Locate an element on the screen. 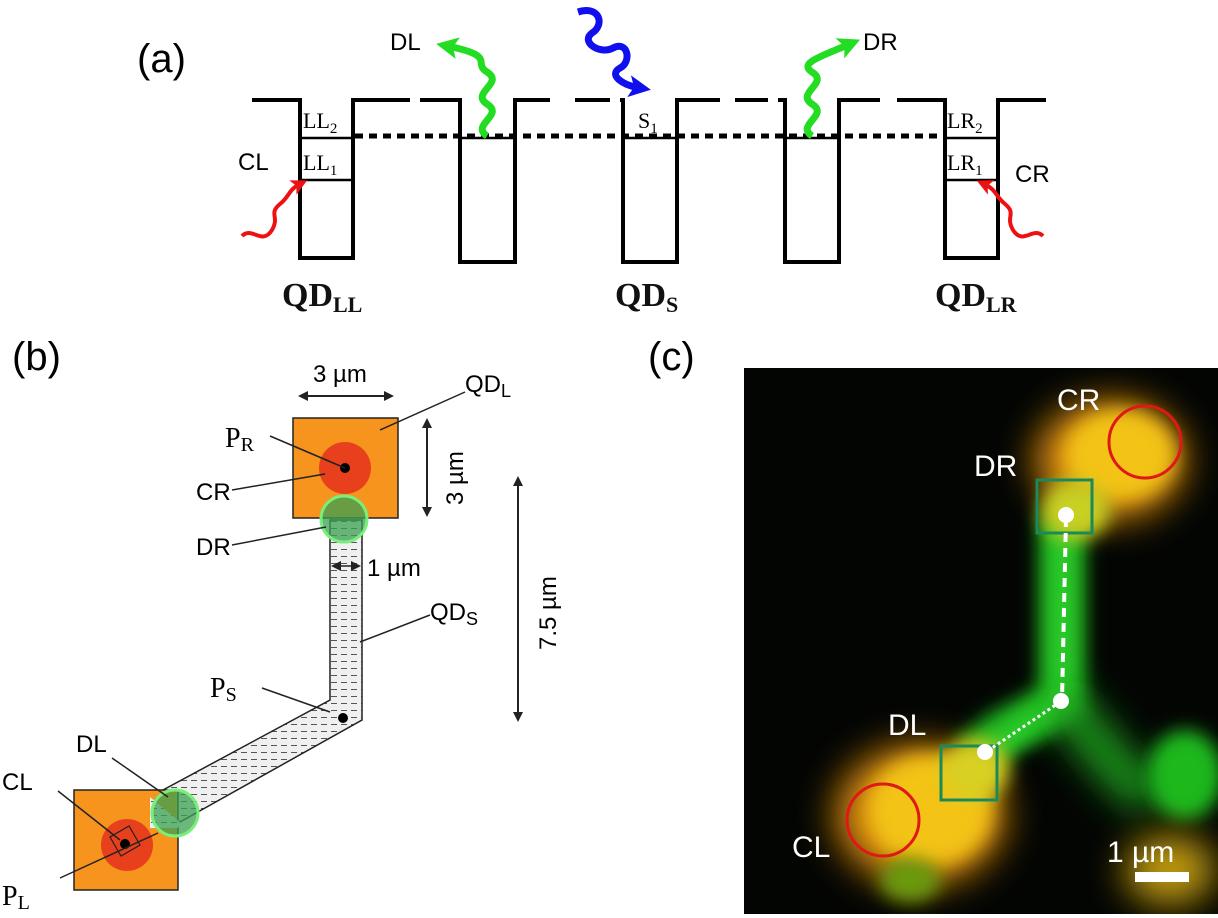 This screenshot has height=918, width=1218. point-ps is located at coordinates (343, 718).